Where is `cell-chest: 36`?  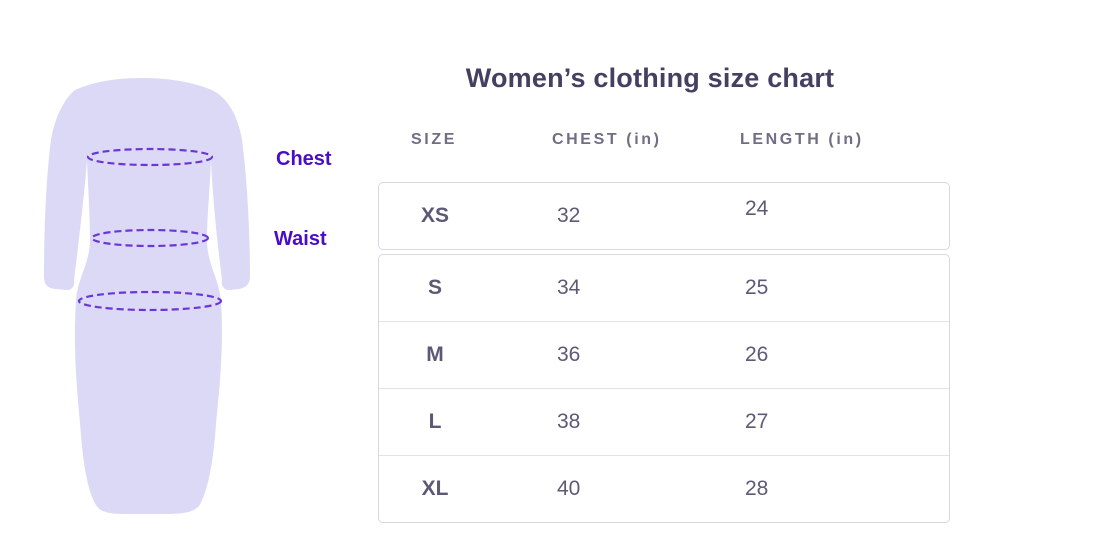
cell-chest: 36 is located at coordinates (569, 354).